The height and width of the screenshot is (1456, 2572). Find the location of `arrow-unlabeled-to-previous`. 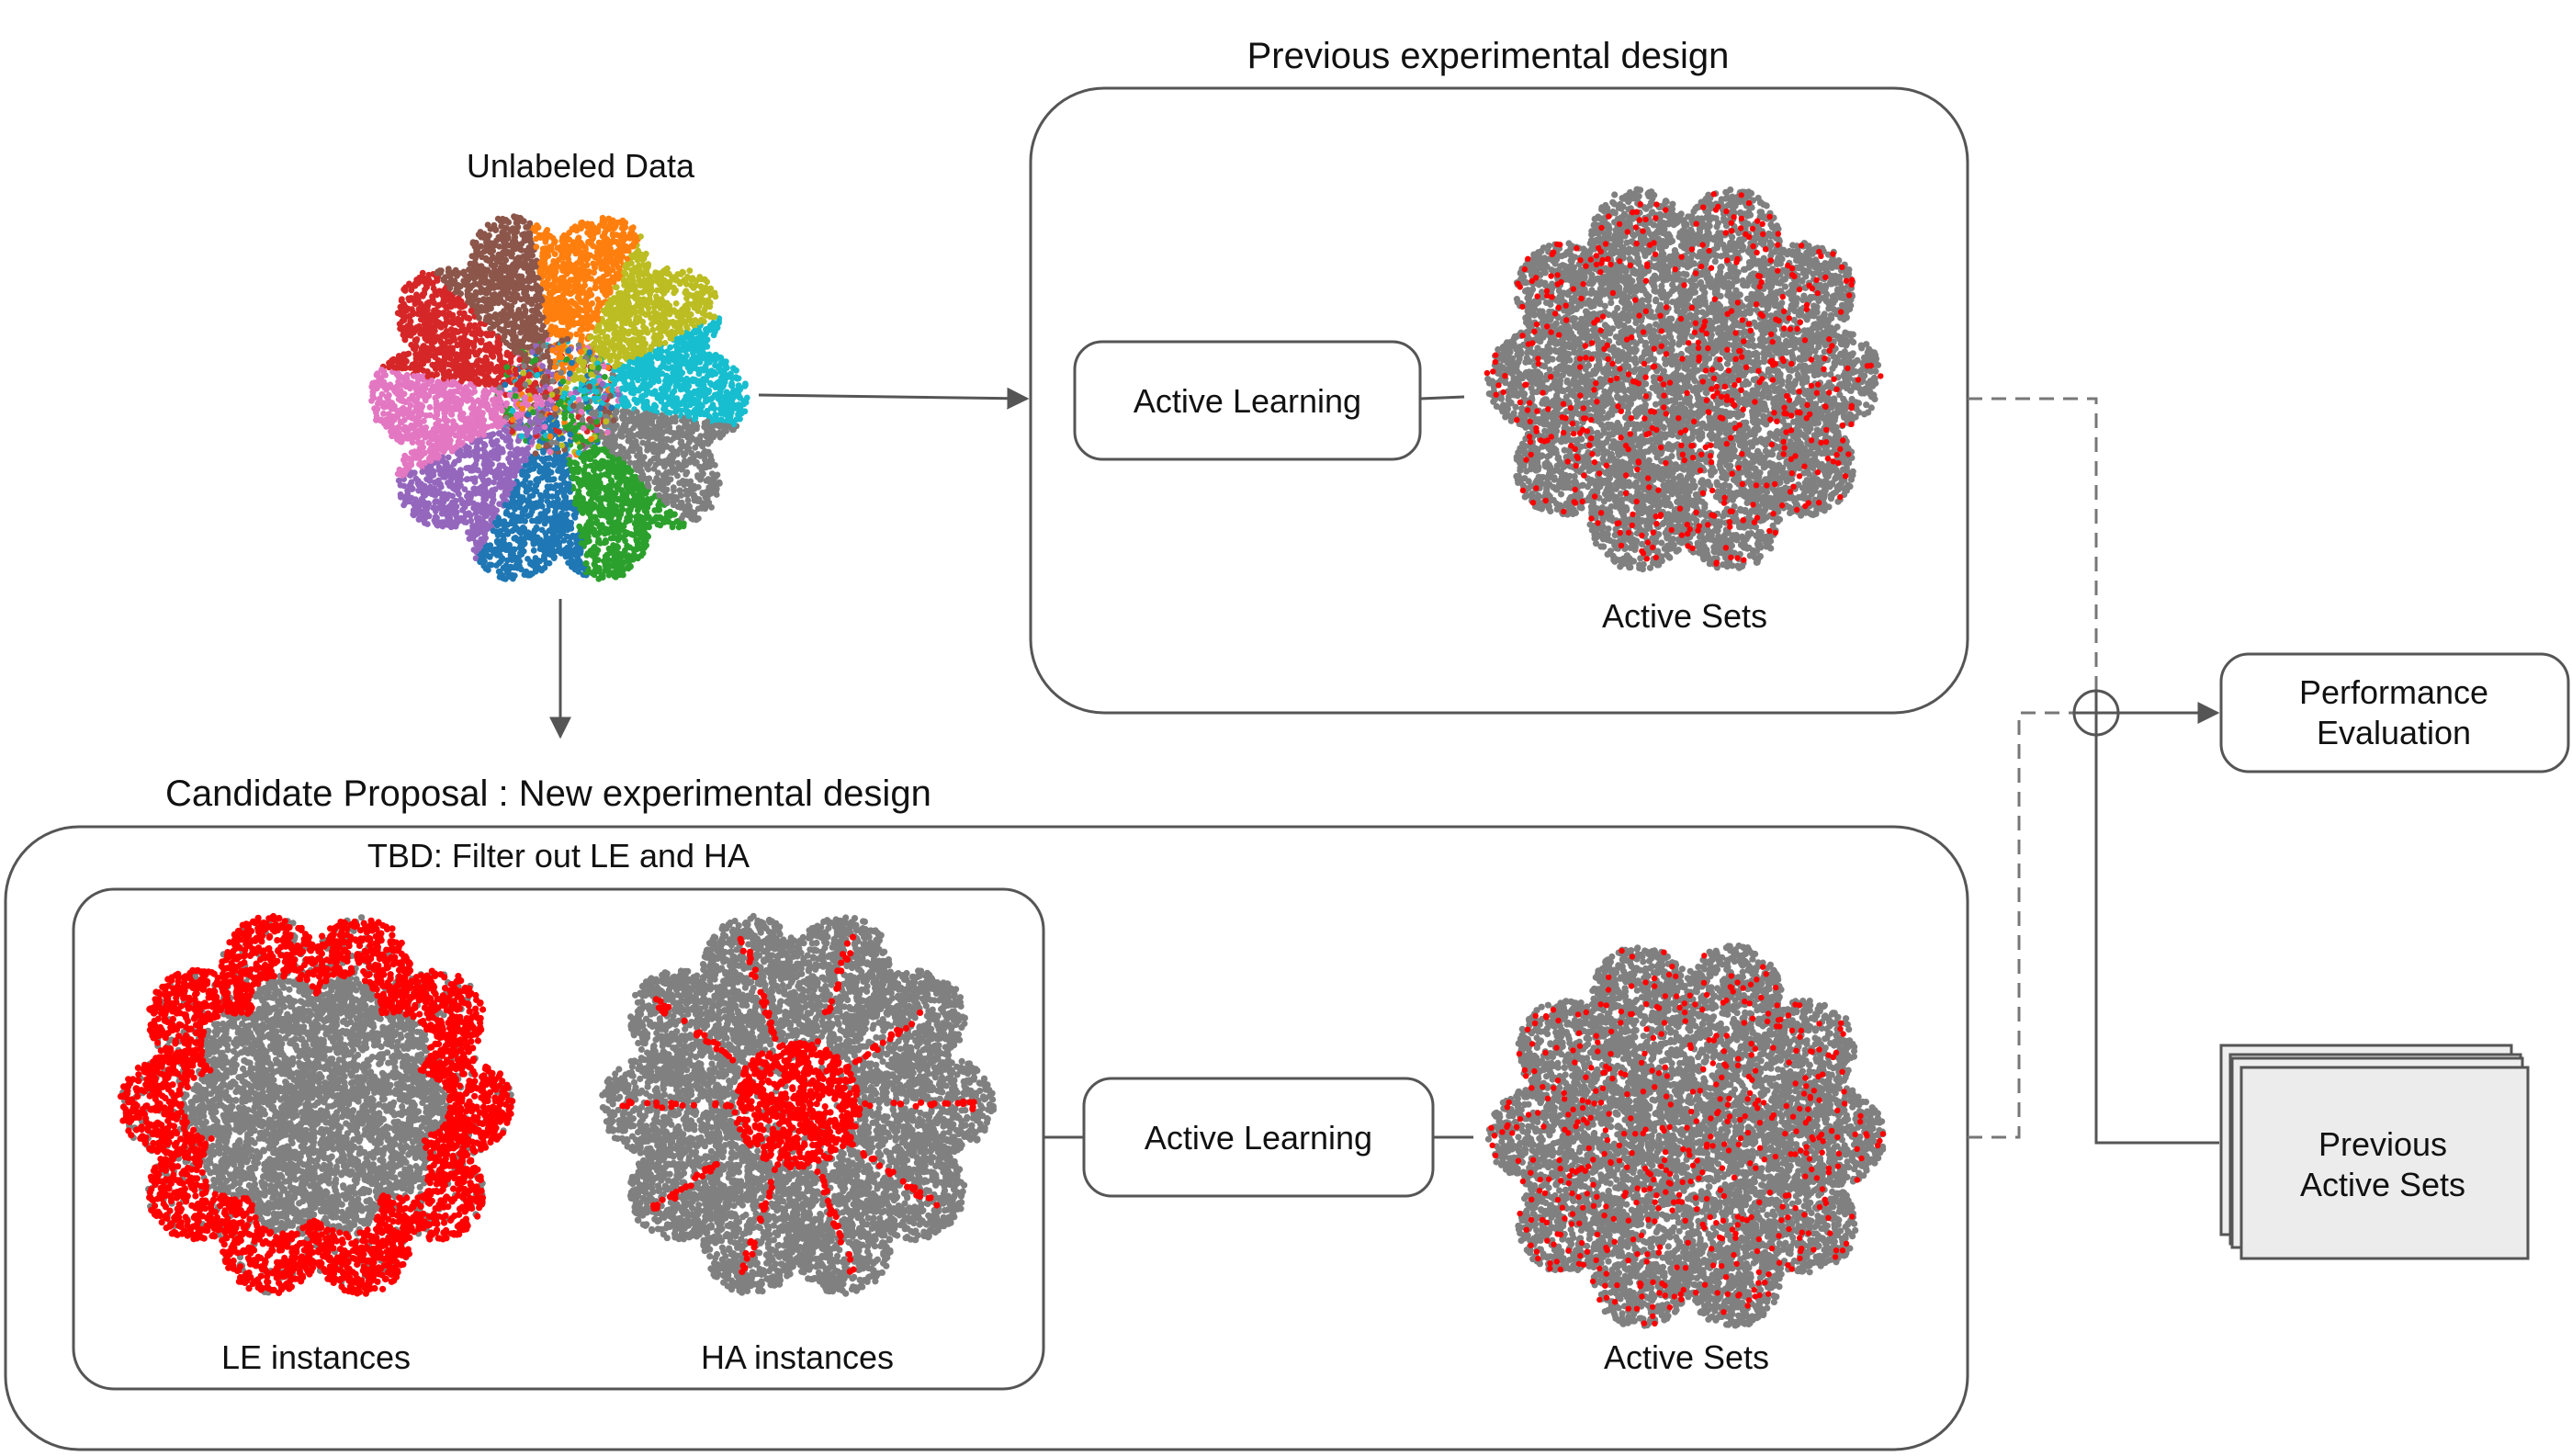

arrow-unlabeled-to-previous is located at coordinates (894, 398).